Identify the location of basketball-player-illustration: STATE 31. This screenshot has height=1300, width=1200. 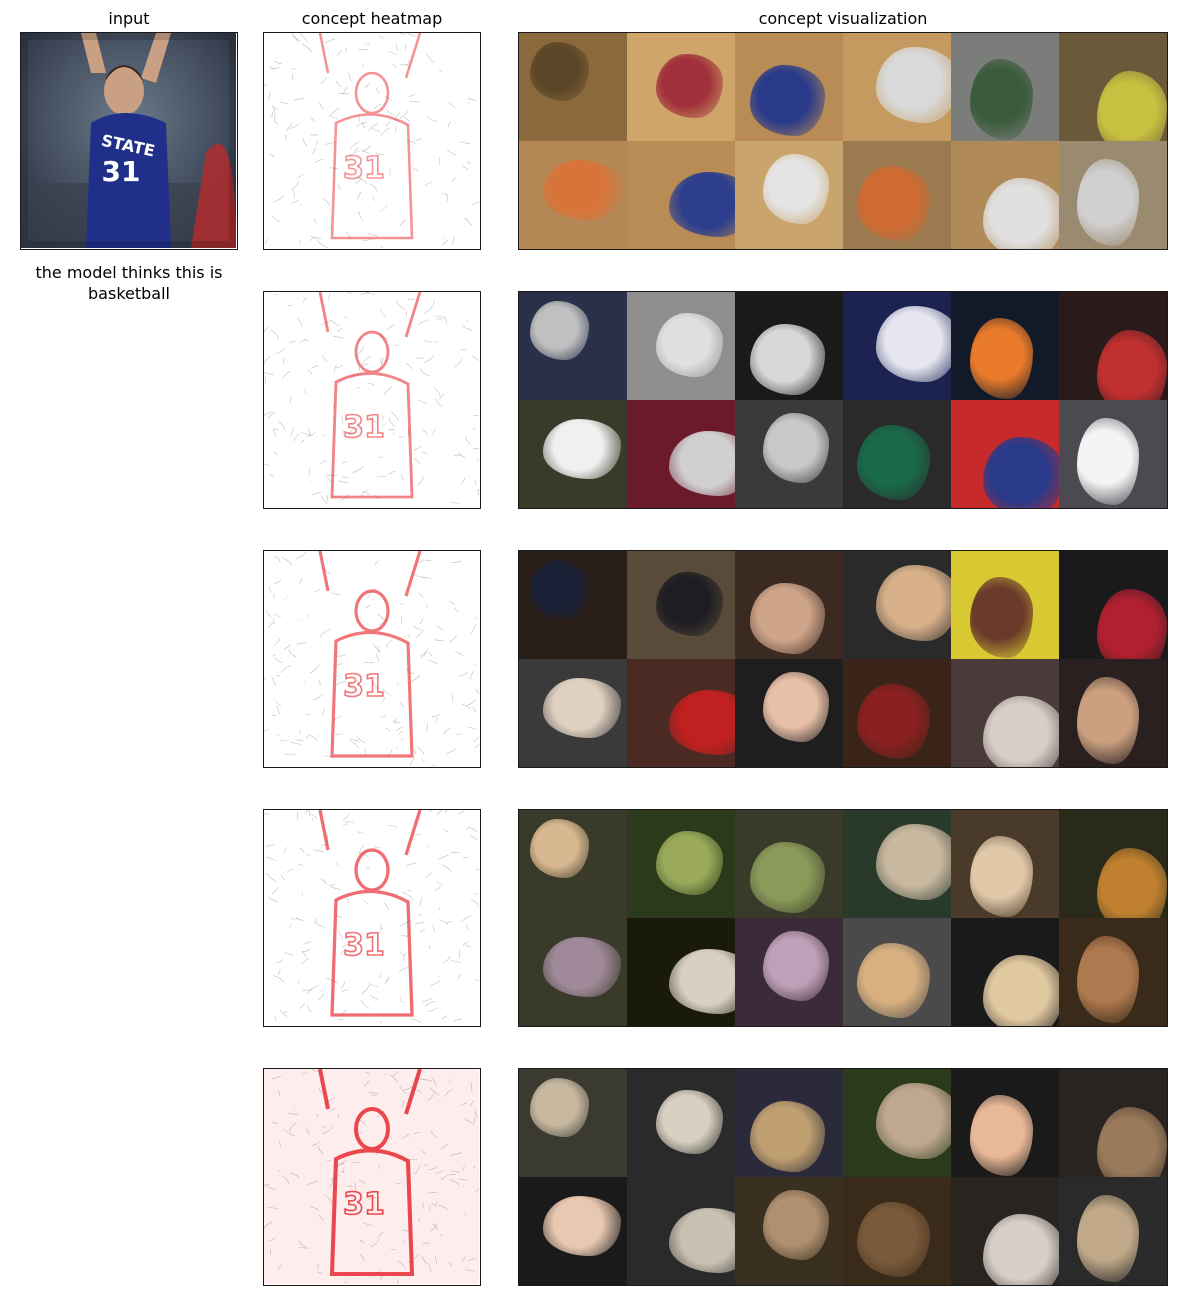
(128, 140).